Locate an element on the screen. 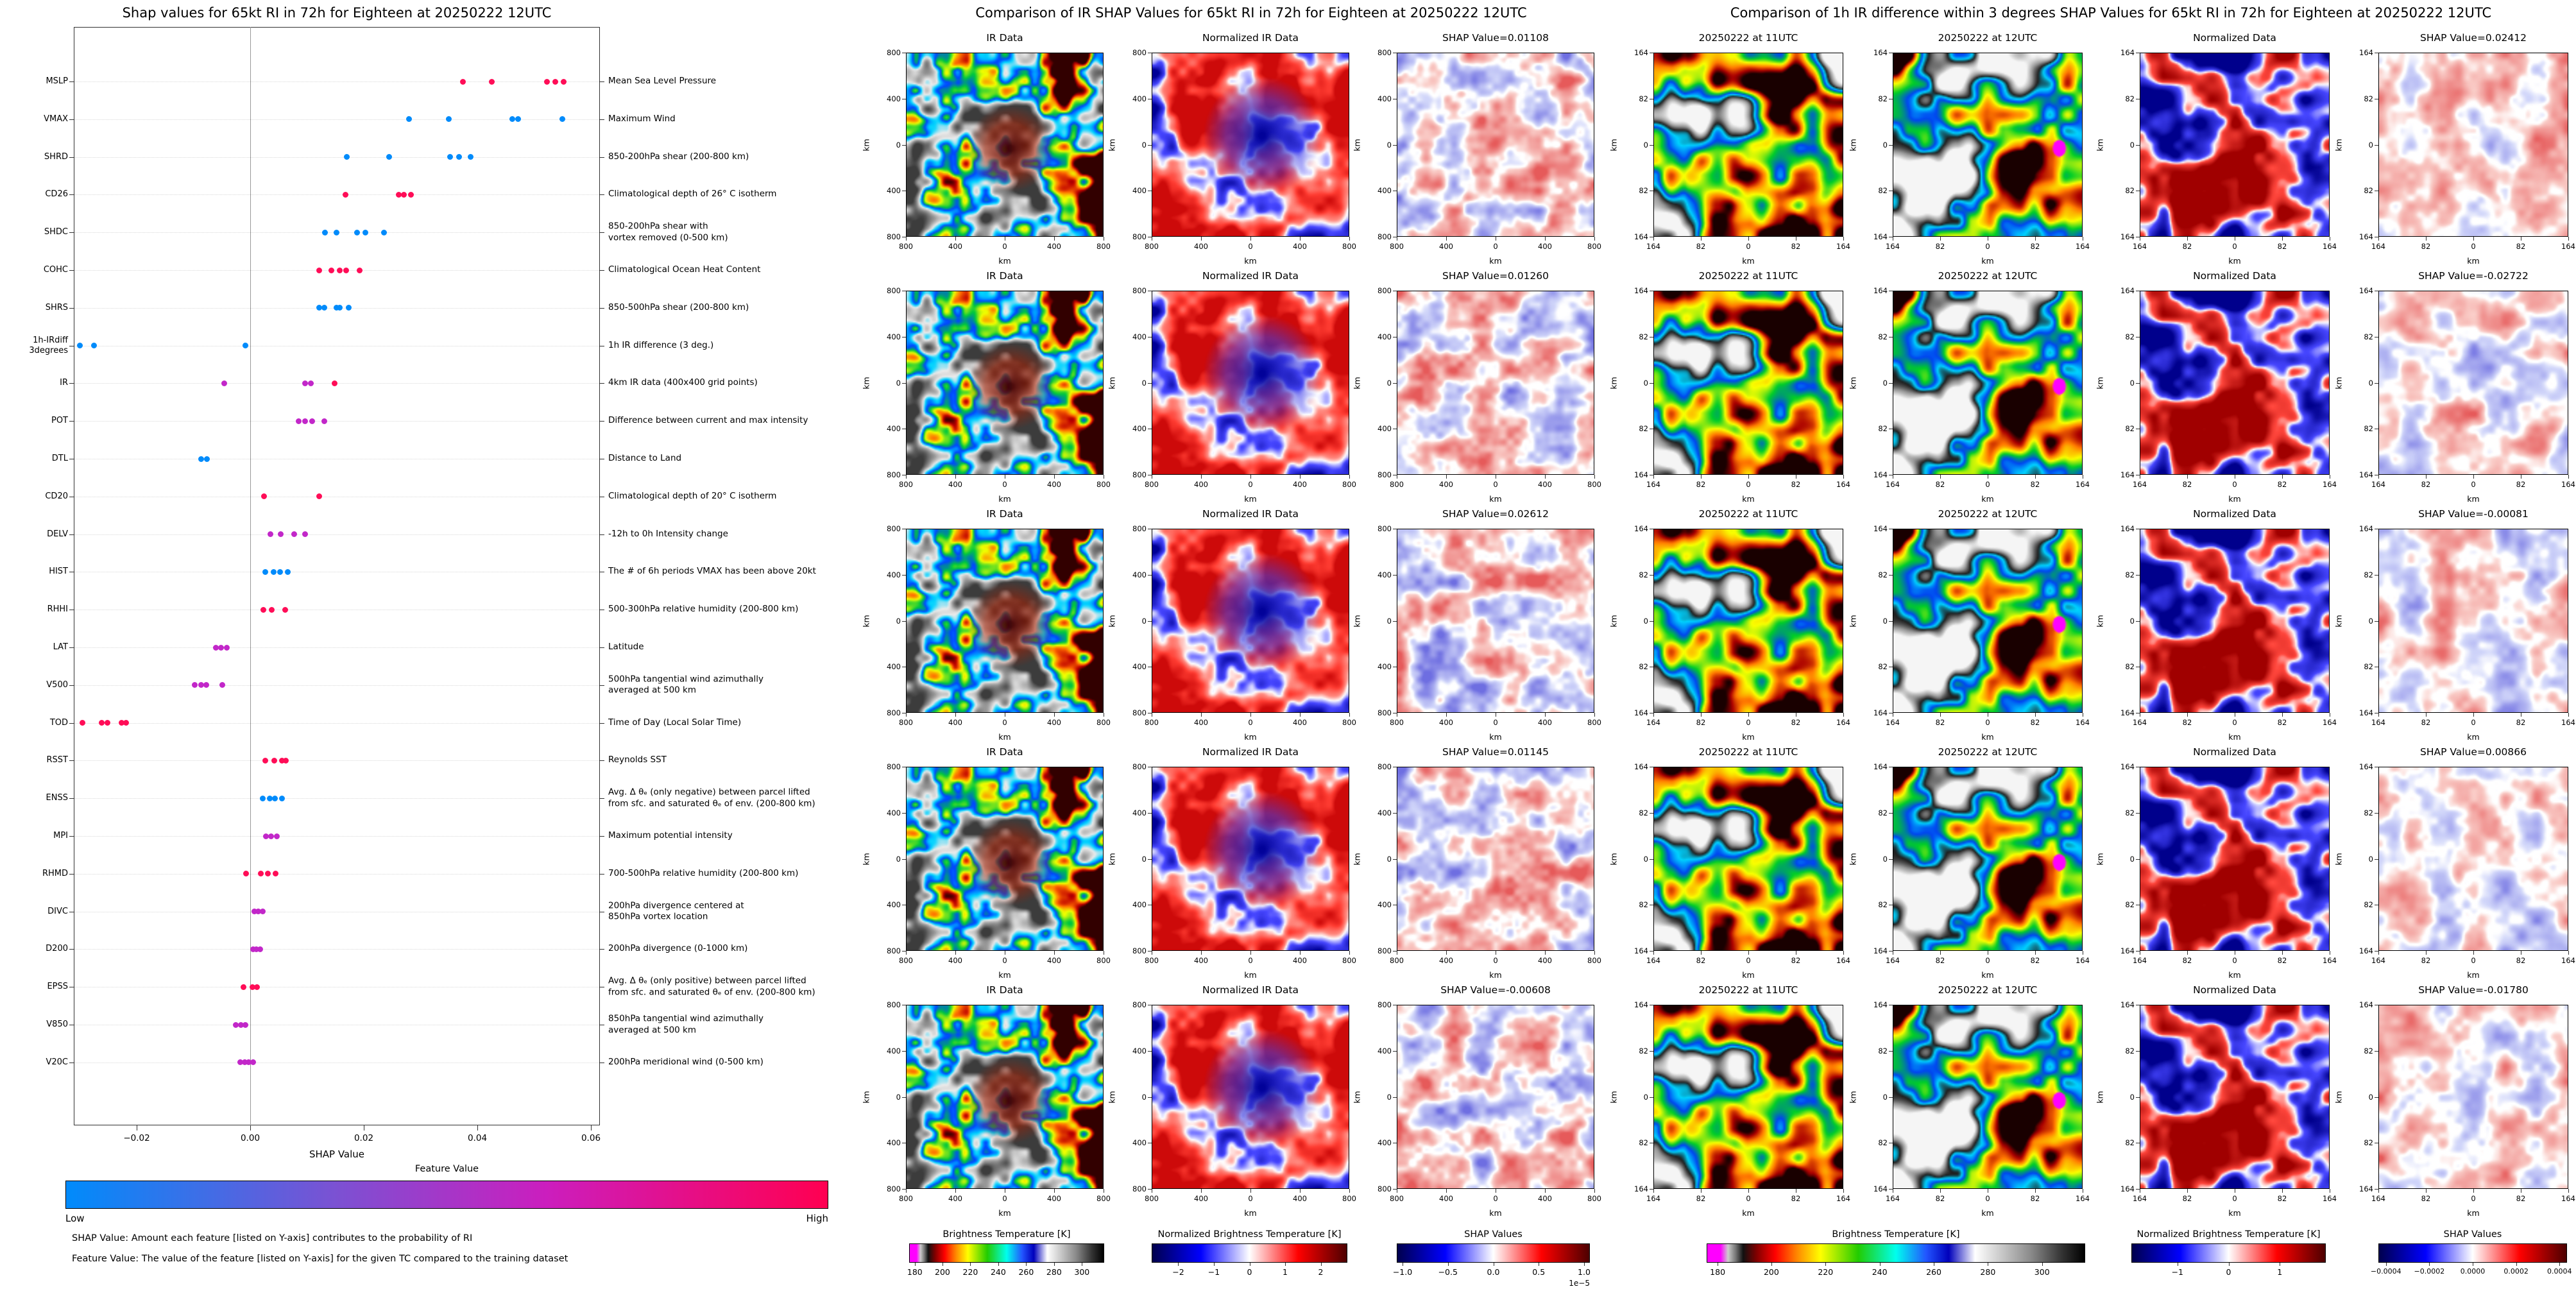  map-title: SHAP Value=0.02412 is located at coordinates (2473, 38).